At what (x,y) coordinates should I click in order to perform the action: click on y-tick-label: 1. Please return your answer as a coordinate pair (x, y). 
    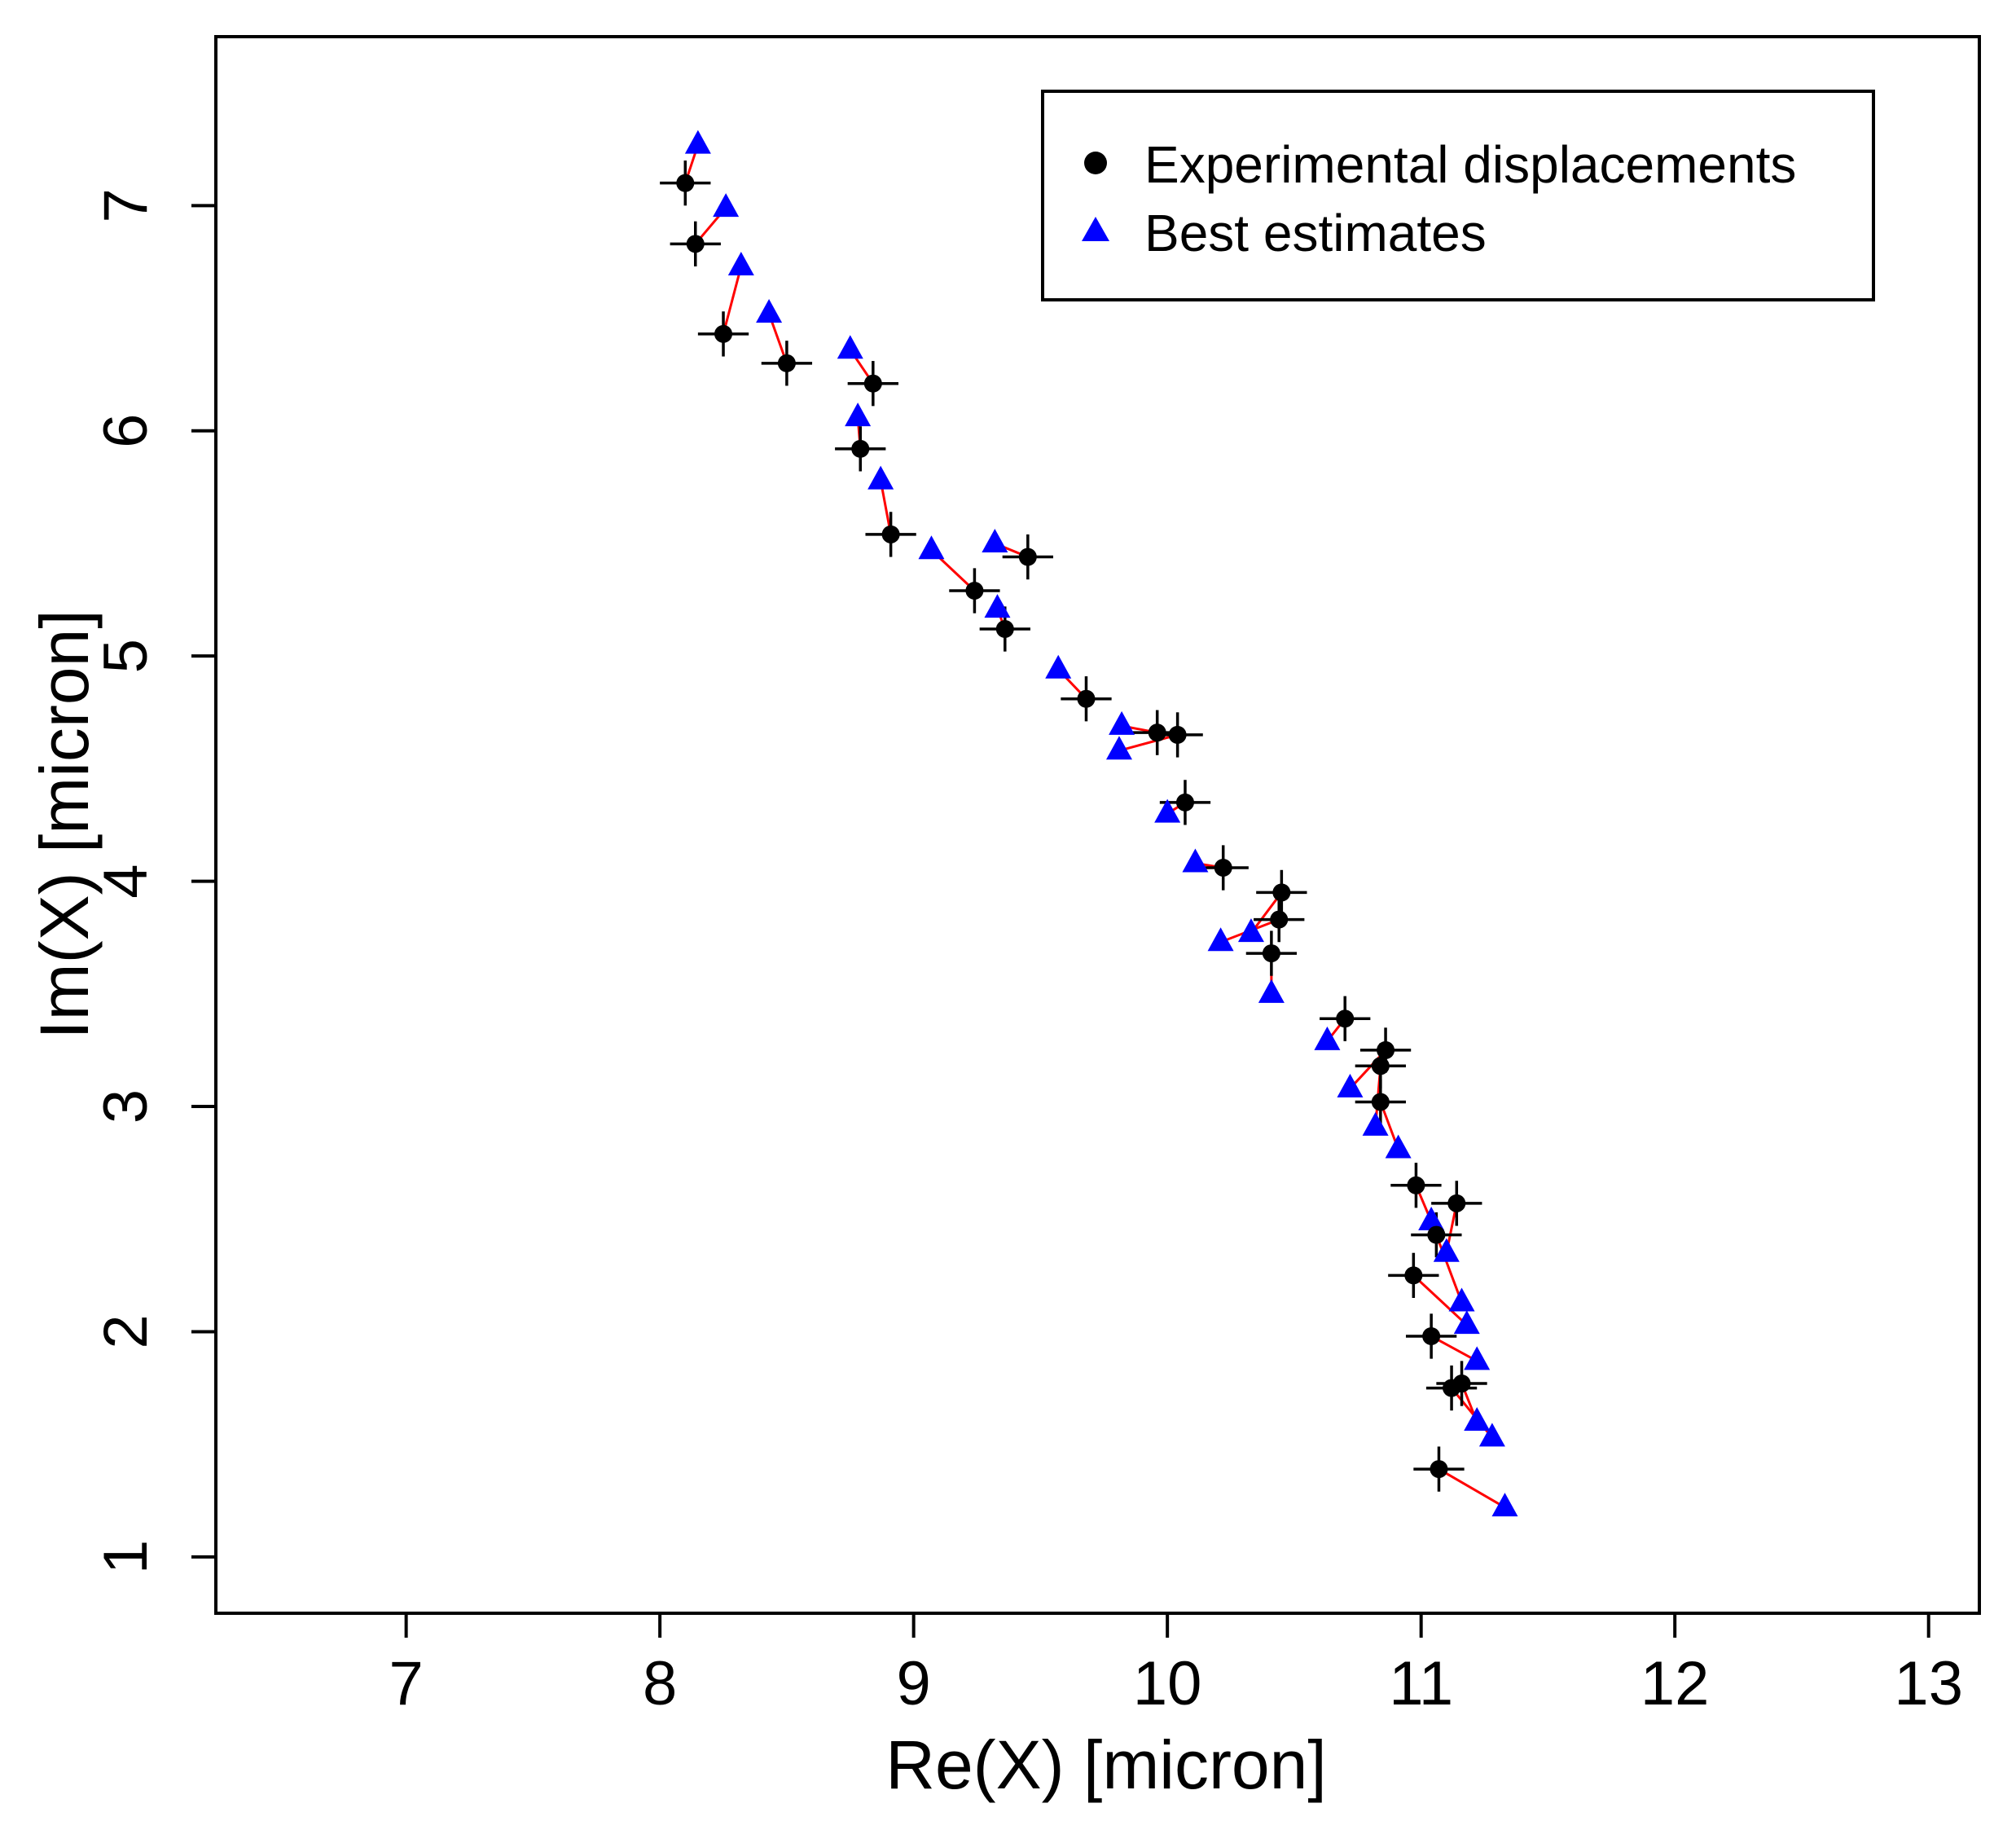
    Looking at the image, I should click on (126, 1557).